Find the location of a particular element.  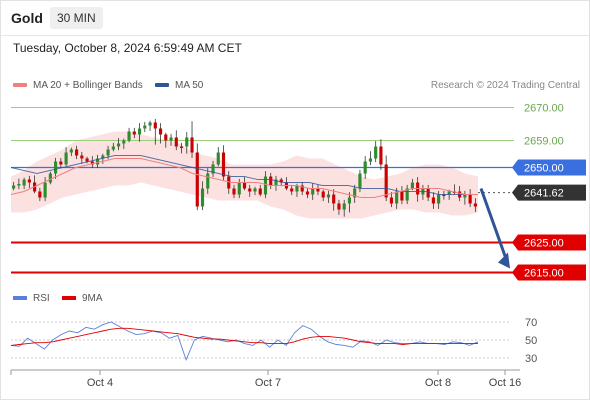

rsi-tick-label: 30 is located at coordinates (531, 359).